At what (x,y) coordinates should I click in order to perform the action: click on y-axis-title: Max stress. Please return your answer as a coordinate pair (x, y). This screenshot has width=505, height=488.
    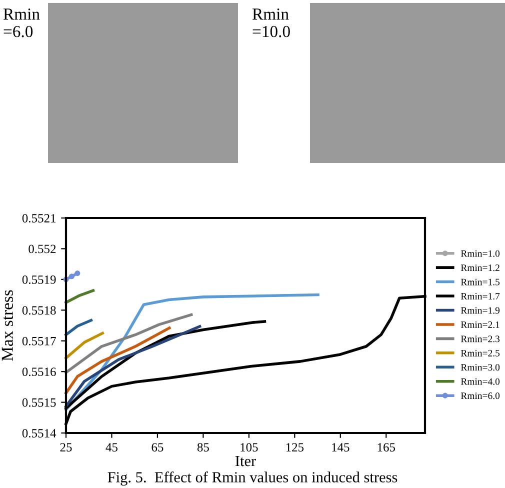
    Looking at the image, I should click on (7, 325).